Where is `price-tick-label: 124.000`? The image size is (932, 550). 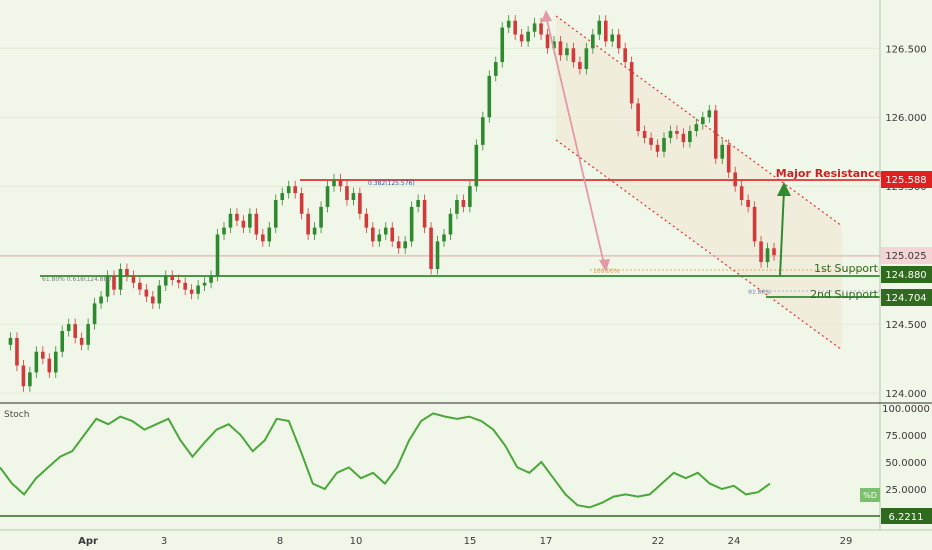
price-tick-label: 124.000 is located at coordinates (905, 394).